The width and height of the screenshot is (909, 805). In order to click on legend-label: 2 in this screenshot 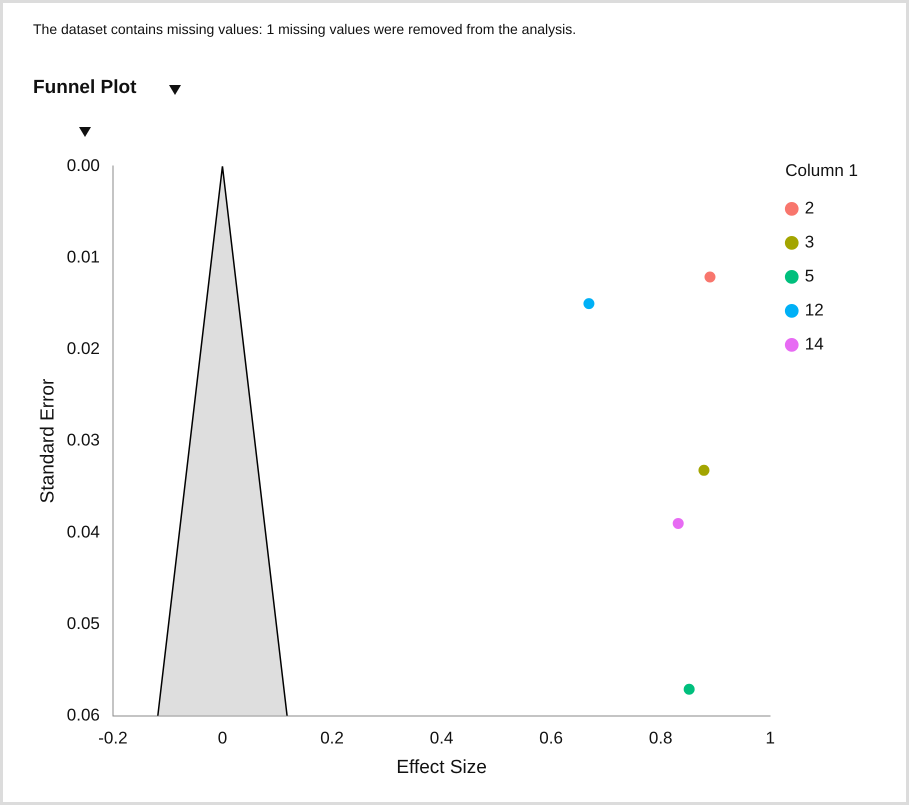, I will do `click(809, 208)`.